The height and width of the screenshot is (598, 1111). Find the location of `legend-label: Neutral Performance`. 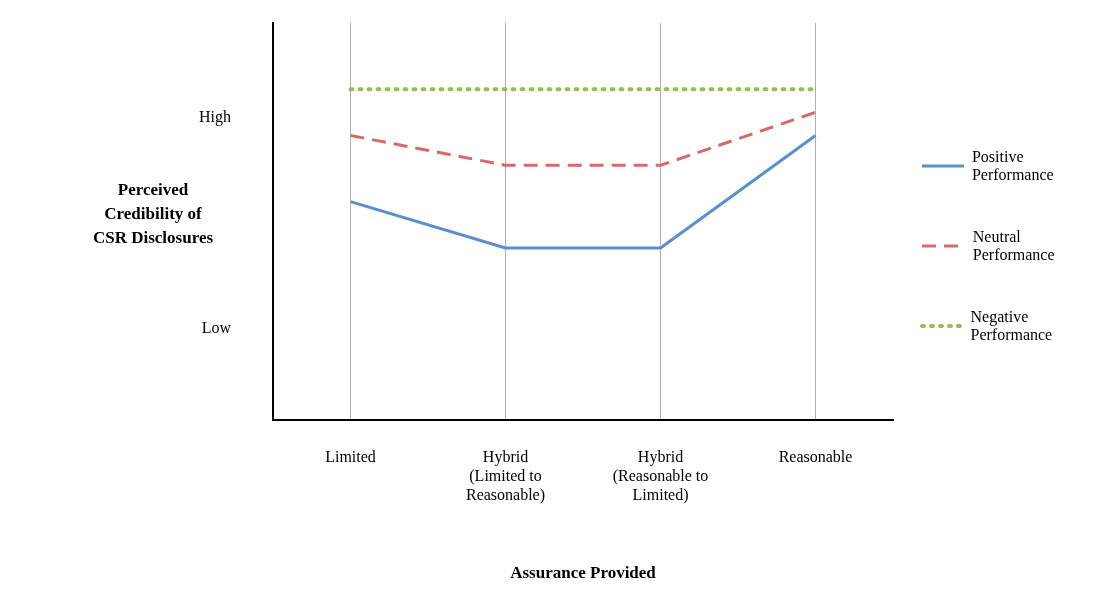

legend-label: Neutral Performance is located at coordinates (1014, 246).